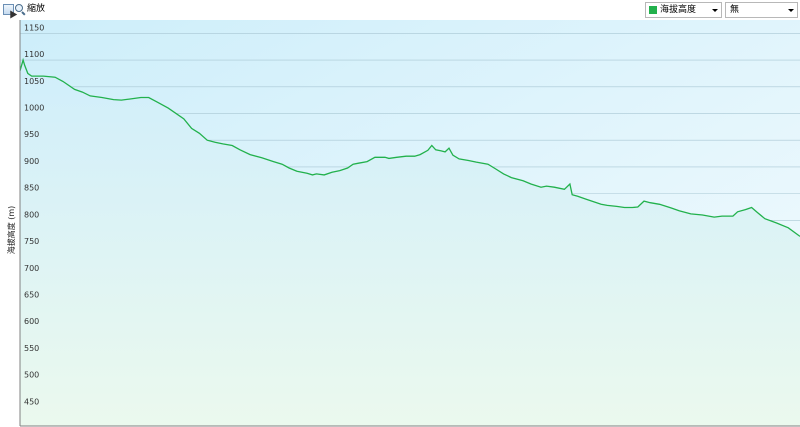  What do you see at coordinates (34, 27) in the screenshot?
I see `y-tick-label: 1150` at bounding box center [34, 27].